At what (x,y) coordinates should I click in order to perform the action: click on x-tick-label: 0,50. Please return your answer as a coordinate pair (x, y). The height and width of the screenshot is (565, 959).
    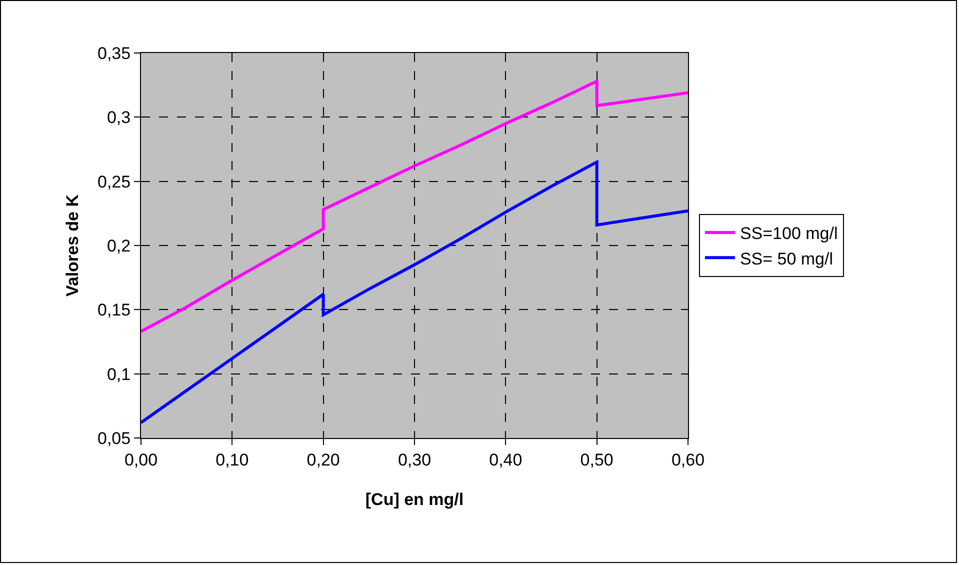
    Looking at the image, I should click on (597, 460).